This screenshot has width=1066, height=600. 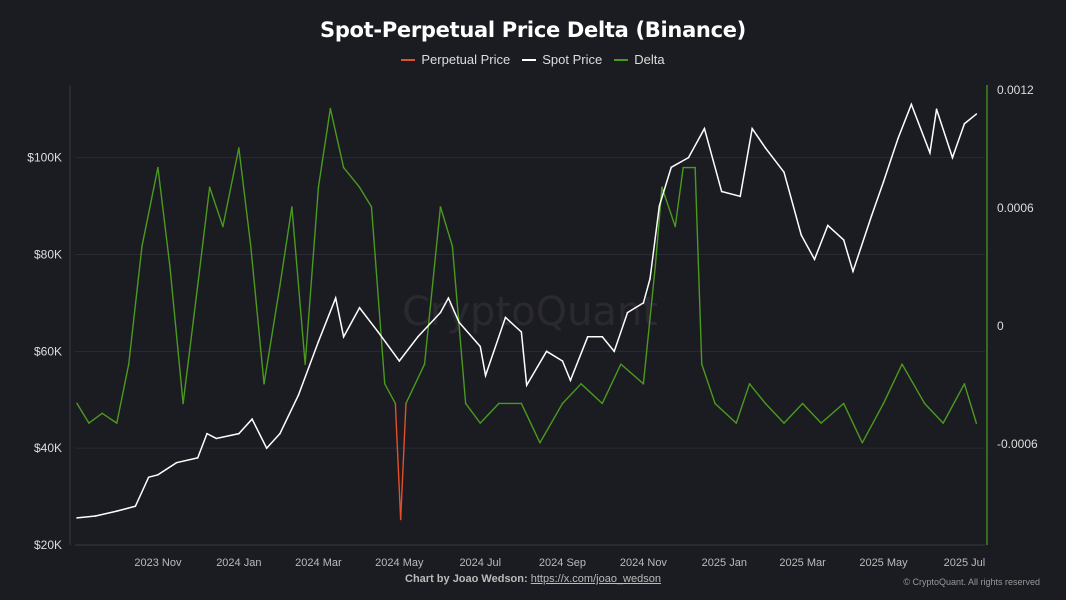 What do you see at coordinates (318, 563) in the screenshot?
I see `x-tick-label: 2024 Mar` at bounding box center [318, 563].